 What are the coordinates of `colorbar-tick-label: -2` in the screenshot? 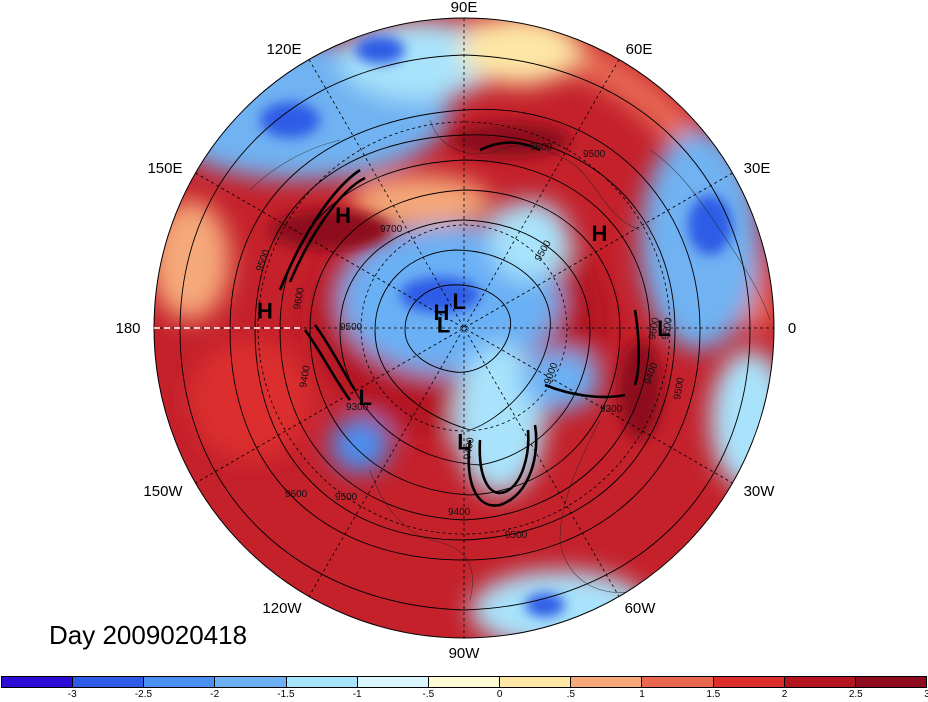 It's located at (215, 694).